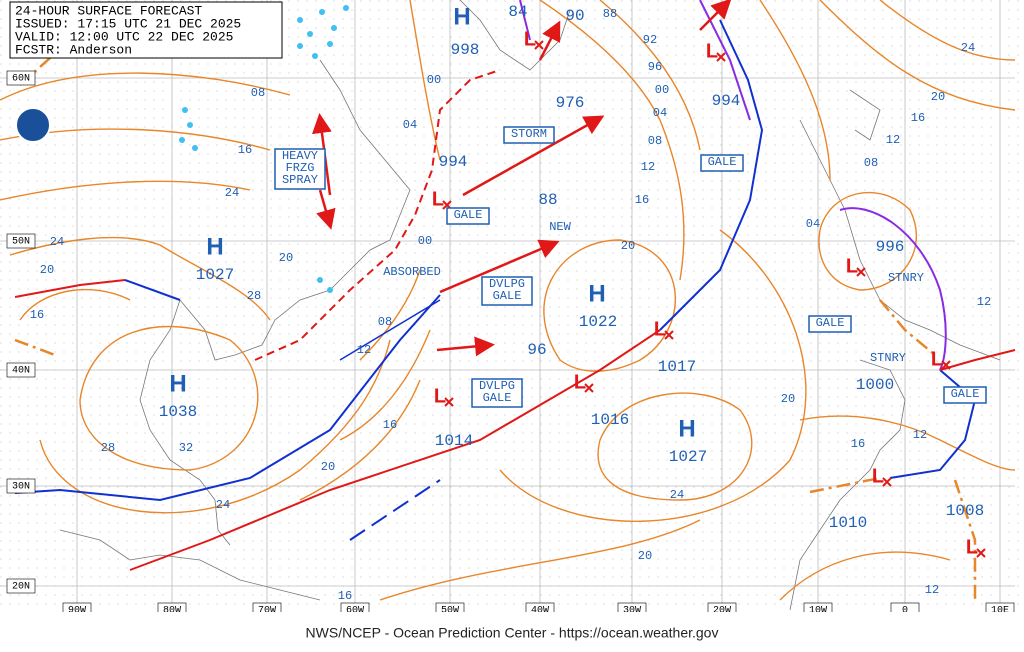 This screenshot has width=1024, height=652. I want to click on front-note: ABSORBED, so click(412, 272).